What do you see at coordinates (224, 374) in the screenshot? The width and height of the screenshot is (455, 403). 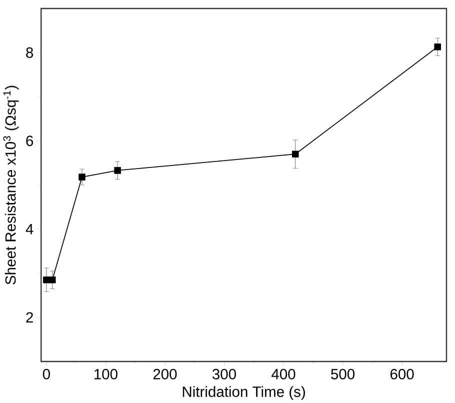 I see `x-tick-label: 300` at bounding box center [224, 374].